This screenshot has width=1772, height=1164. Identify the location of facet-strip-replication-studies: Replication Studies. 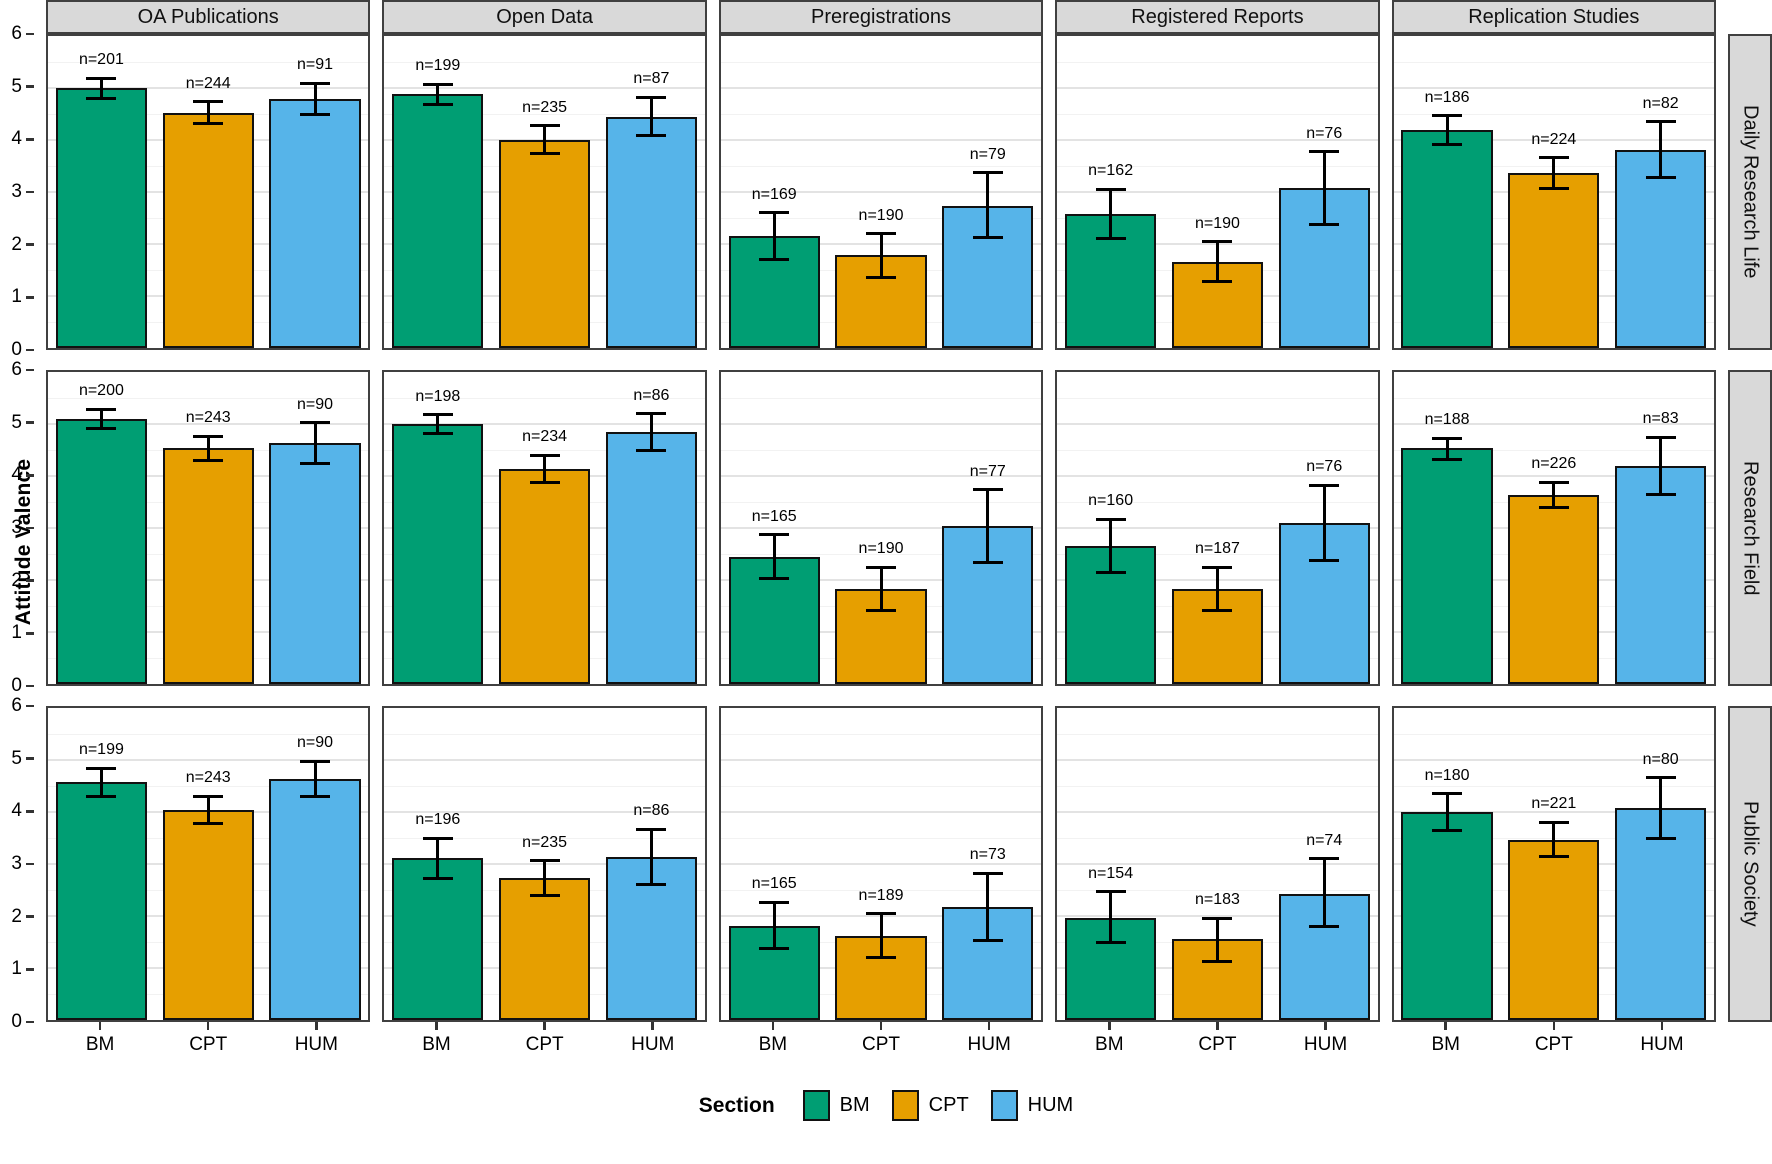
(1554, 17).